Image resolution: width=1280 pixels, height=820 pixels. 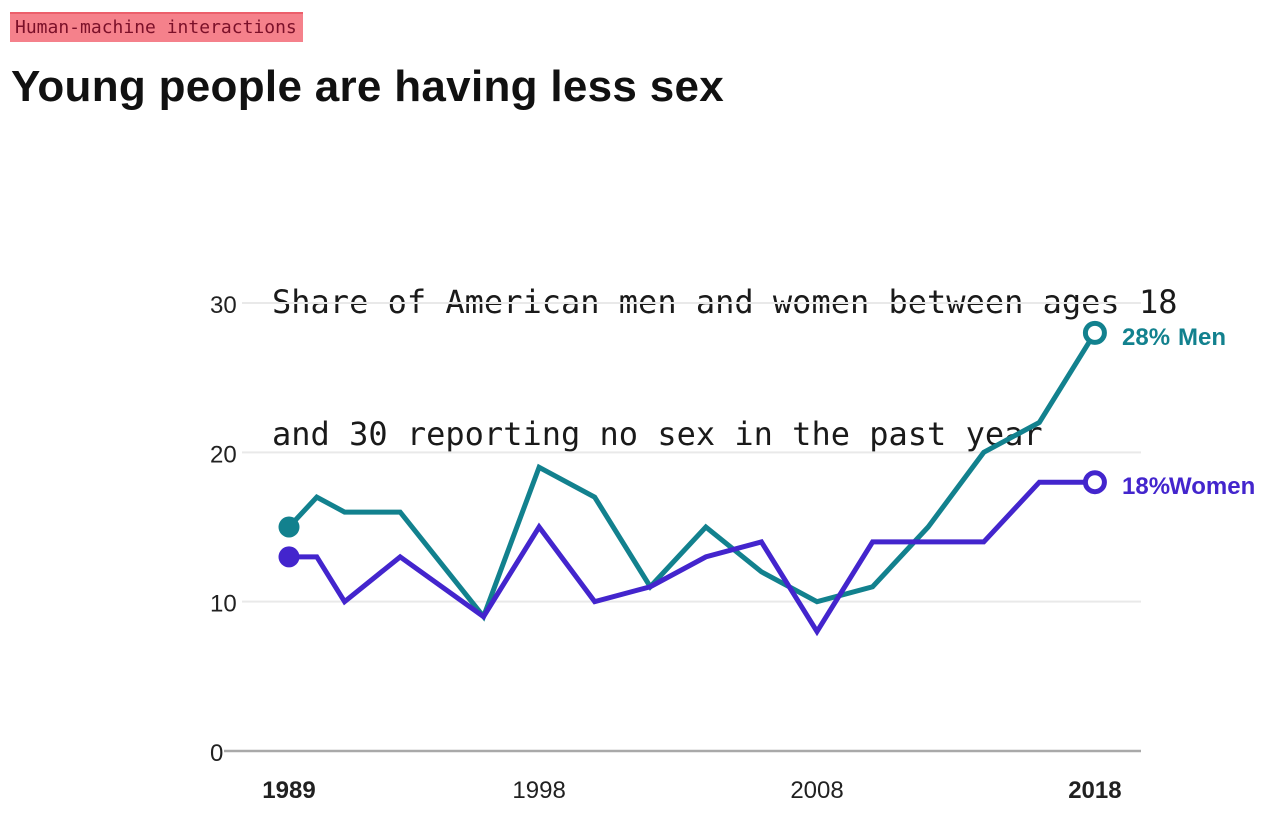 What do you see at coordinates (223, 454) in the screenshot?
I see `y-tick-label: 20` at bounding box center [223, 454].